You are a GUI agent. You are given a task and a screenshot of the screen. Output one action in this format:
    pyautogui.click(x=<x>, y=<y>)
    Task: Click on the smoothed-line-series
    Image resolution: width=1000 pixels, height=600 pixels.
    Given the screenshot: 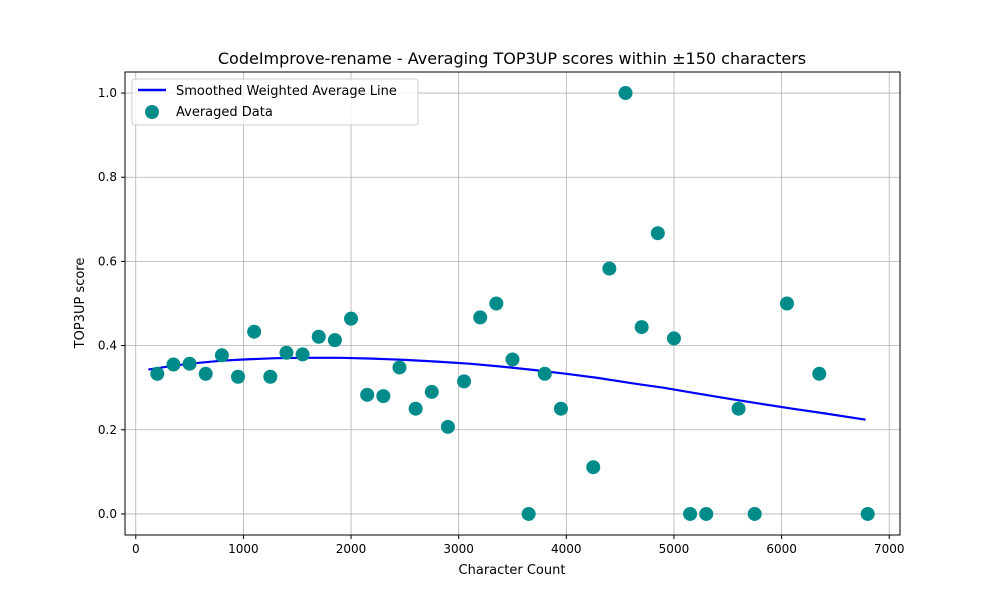 What is the action you would take?
    pyautogui.click(x=507, y=388)
    